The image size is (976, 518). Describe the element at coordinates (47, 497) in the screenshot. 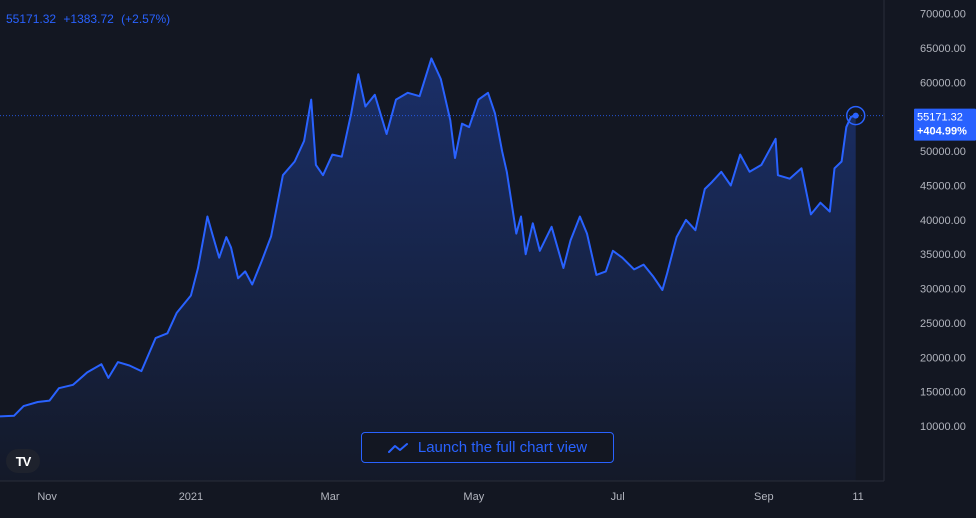

I see `x-tick-label: Nov` at that location.